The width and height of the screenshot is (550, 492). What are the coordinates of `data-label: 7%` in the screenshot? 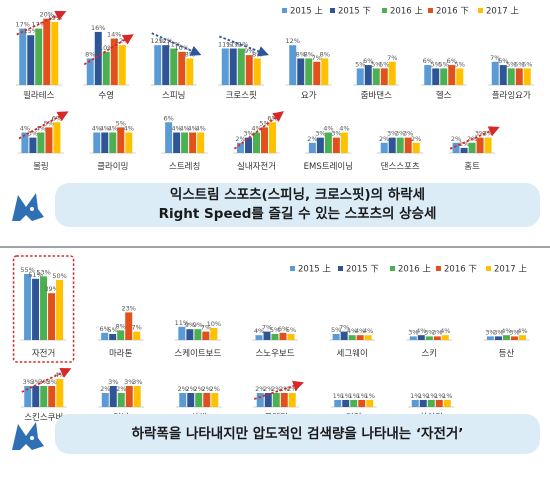 It's located at (267, 328).